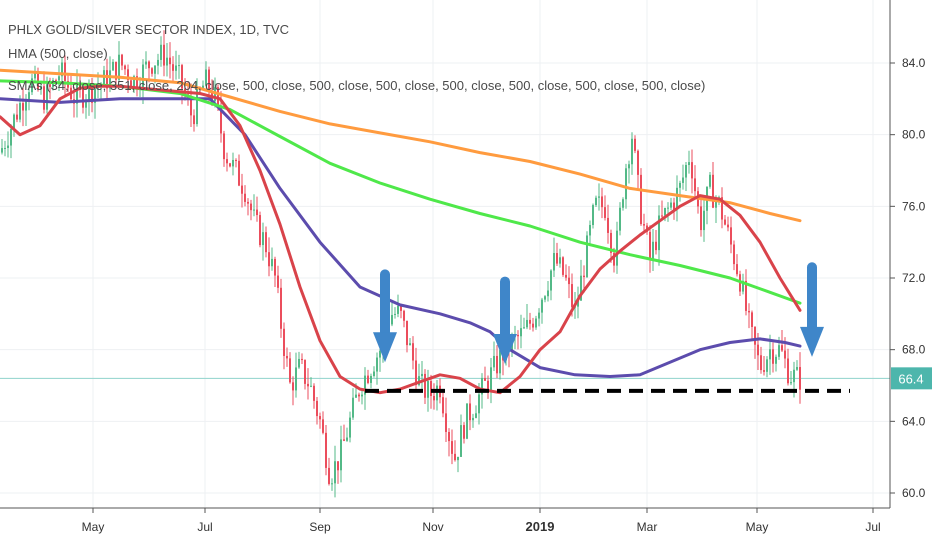 This screenshot has width=932, height=550. What do you see at coordinates (914, 421) in the screenshot?
I see `y-tick-label: 64.0` at bounding box center [914, 421].